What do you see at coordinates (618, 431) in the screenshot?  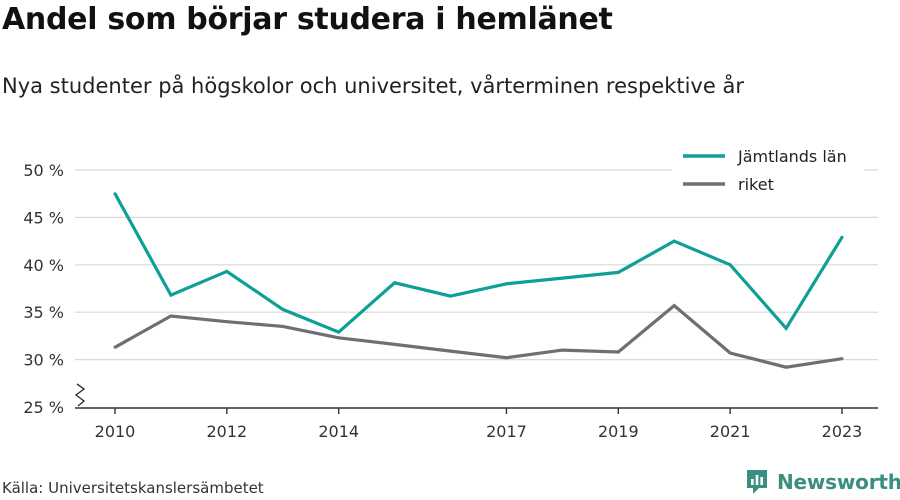 I see `x-tick-label: 2019` at bounding box center [618, 431].